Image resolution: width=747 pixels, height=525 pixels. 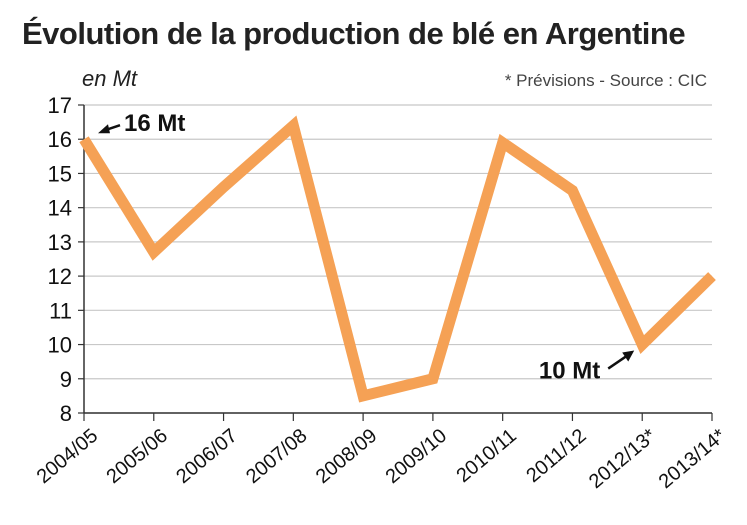 I want to click on y-tick-label: 15, so click(x=60, y=173).